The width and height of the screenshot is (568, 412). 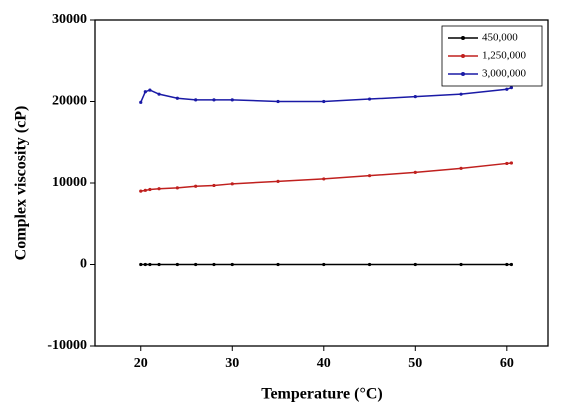 What do you see at coordinates (141, 363) in the screenshot?
I see `x-tick-label: 20` at bounding box center [141, 363].